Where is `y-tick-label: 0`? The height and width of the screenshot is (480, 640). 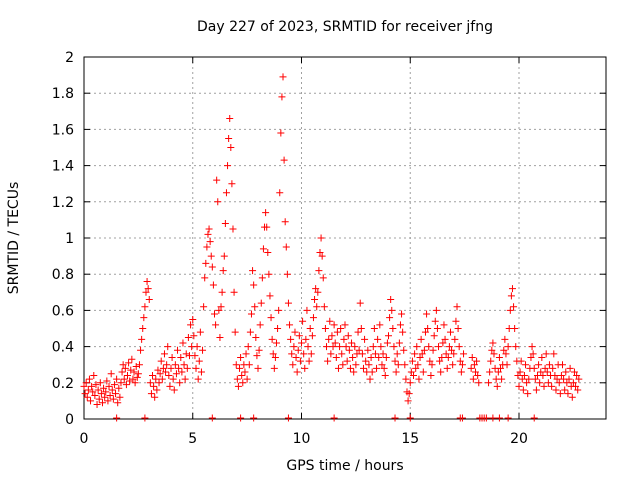
y-tick-label: 0 is located at coordinates (69, 420).